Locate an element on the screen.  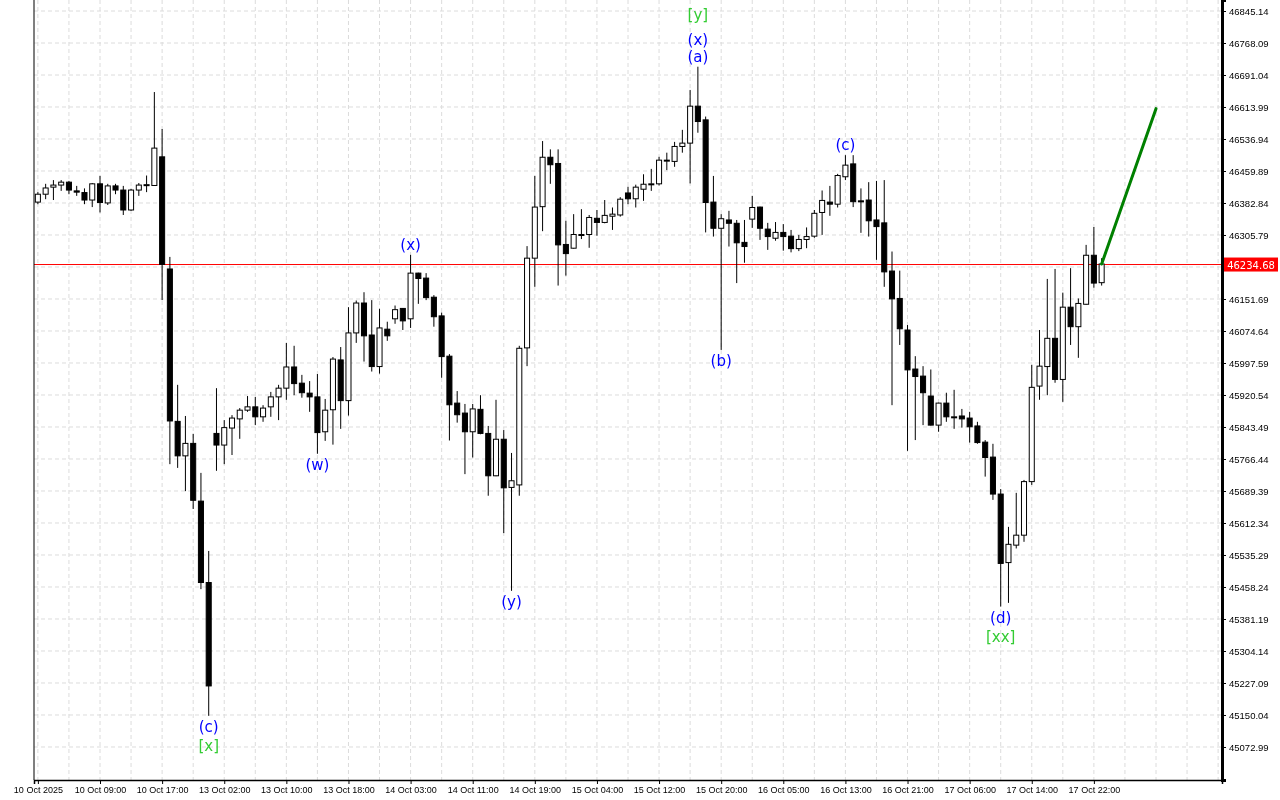
x-tick-label: 17 Oct 06:00 is located at coordinates (970, 790).